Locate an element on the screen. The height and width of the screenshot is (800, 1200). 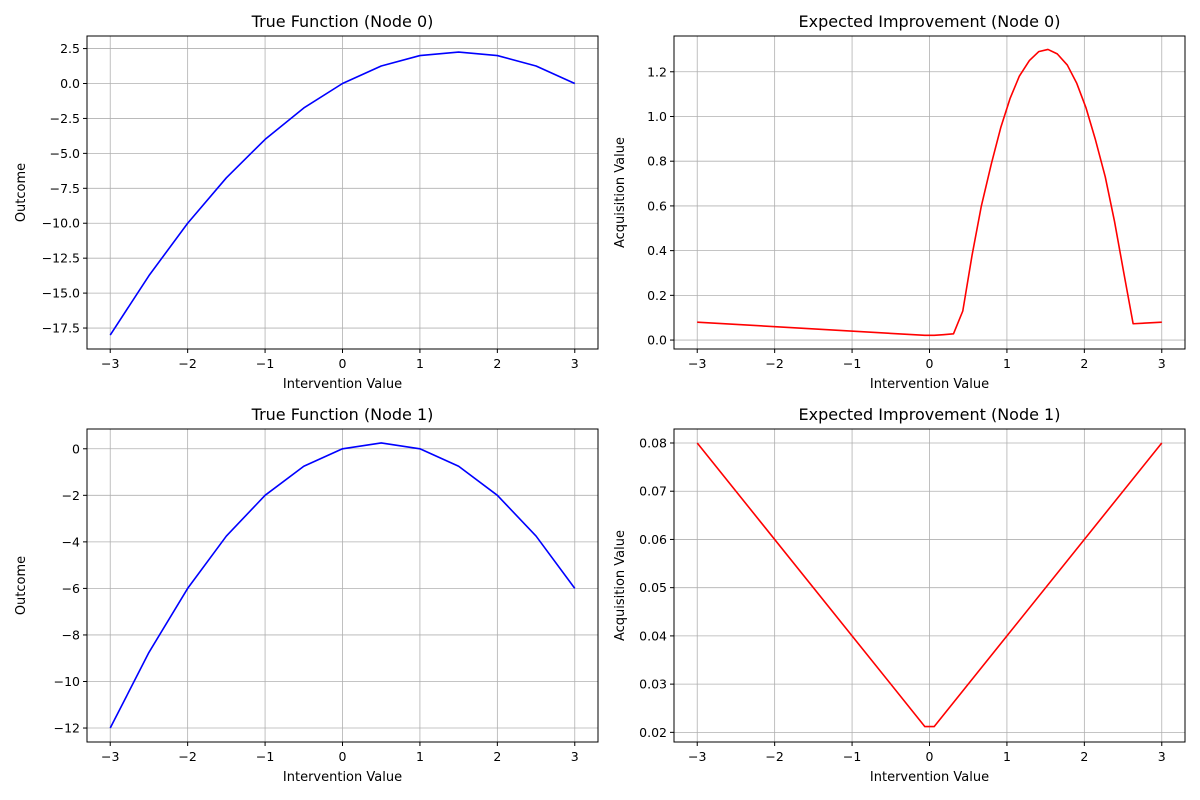
chart-title: Expected Improvement (Node 1) is located at coordinates (930, 414).